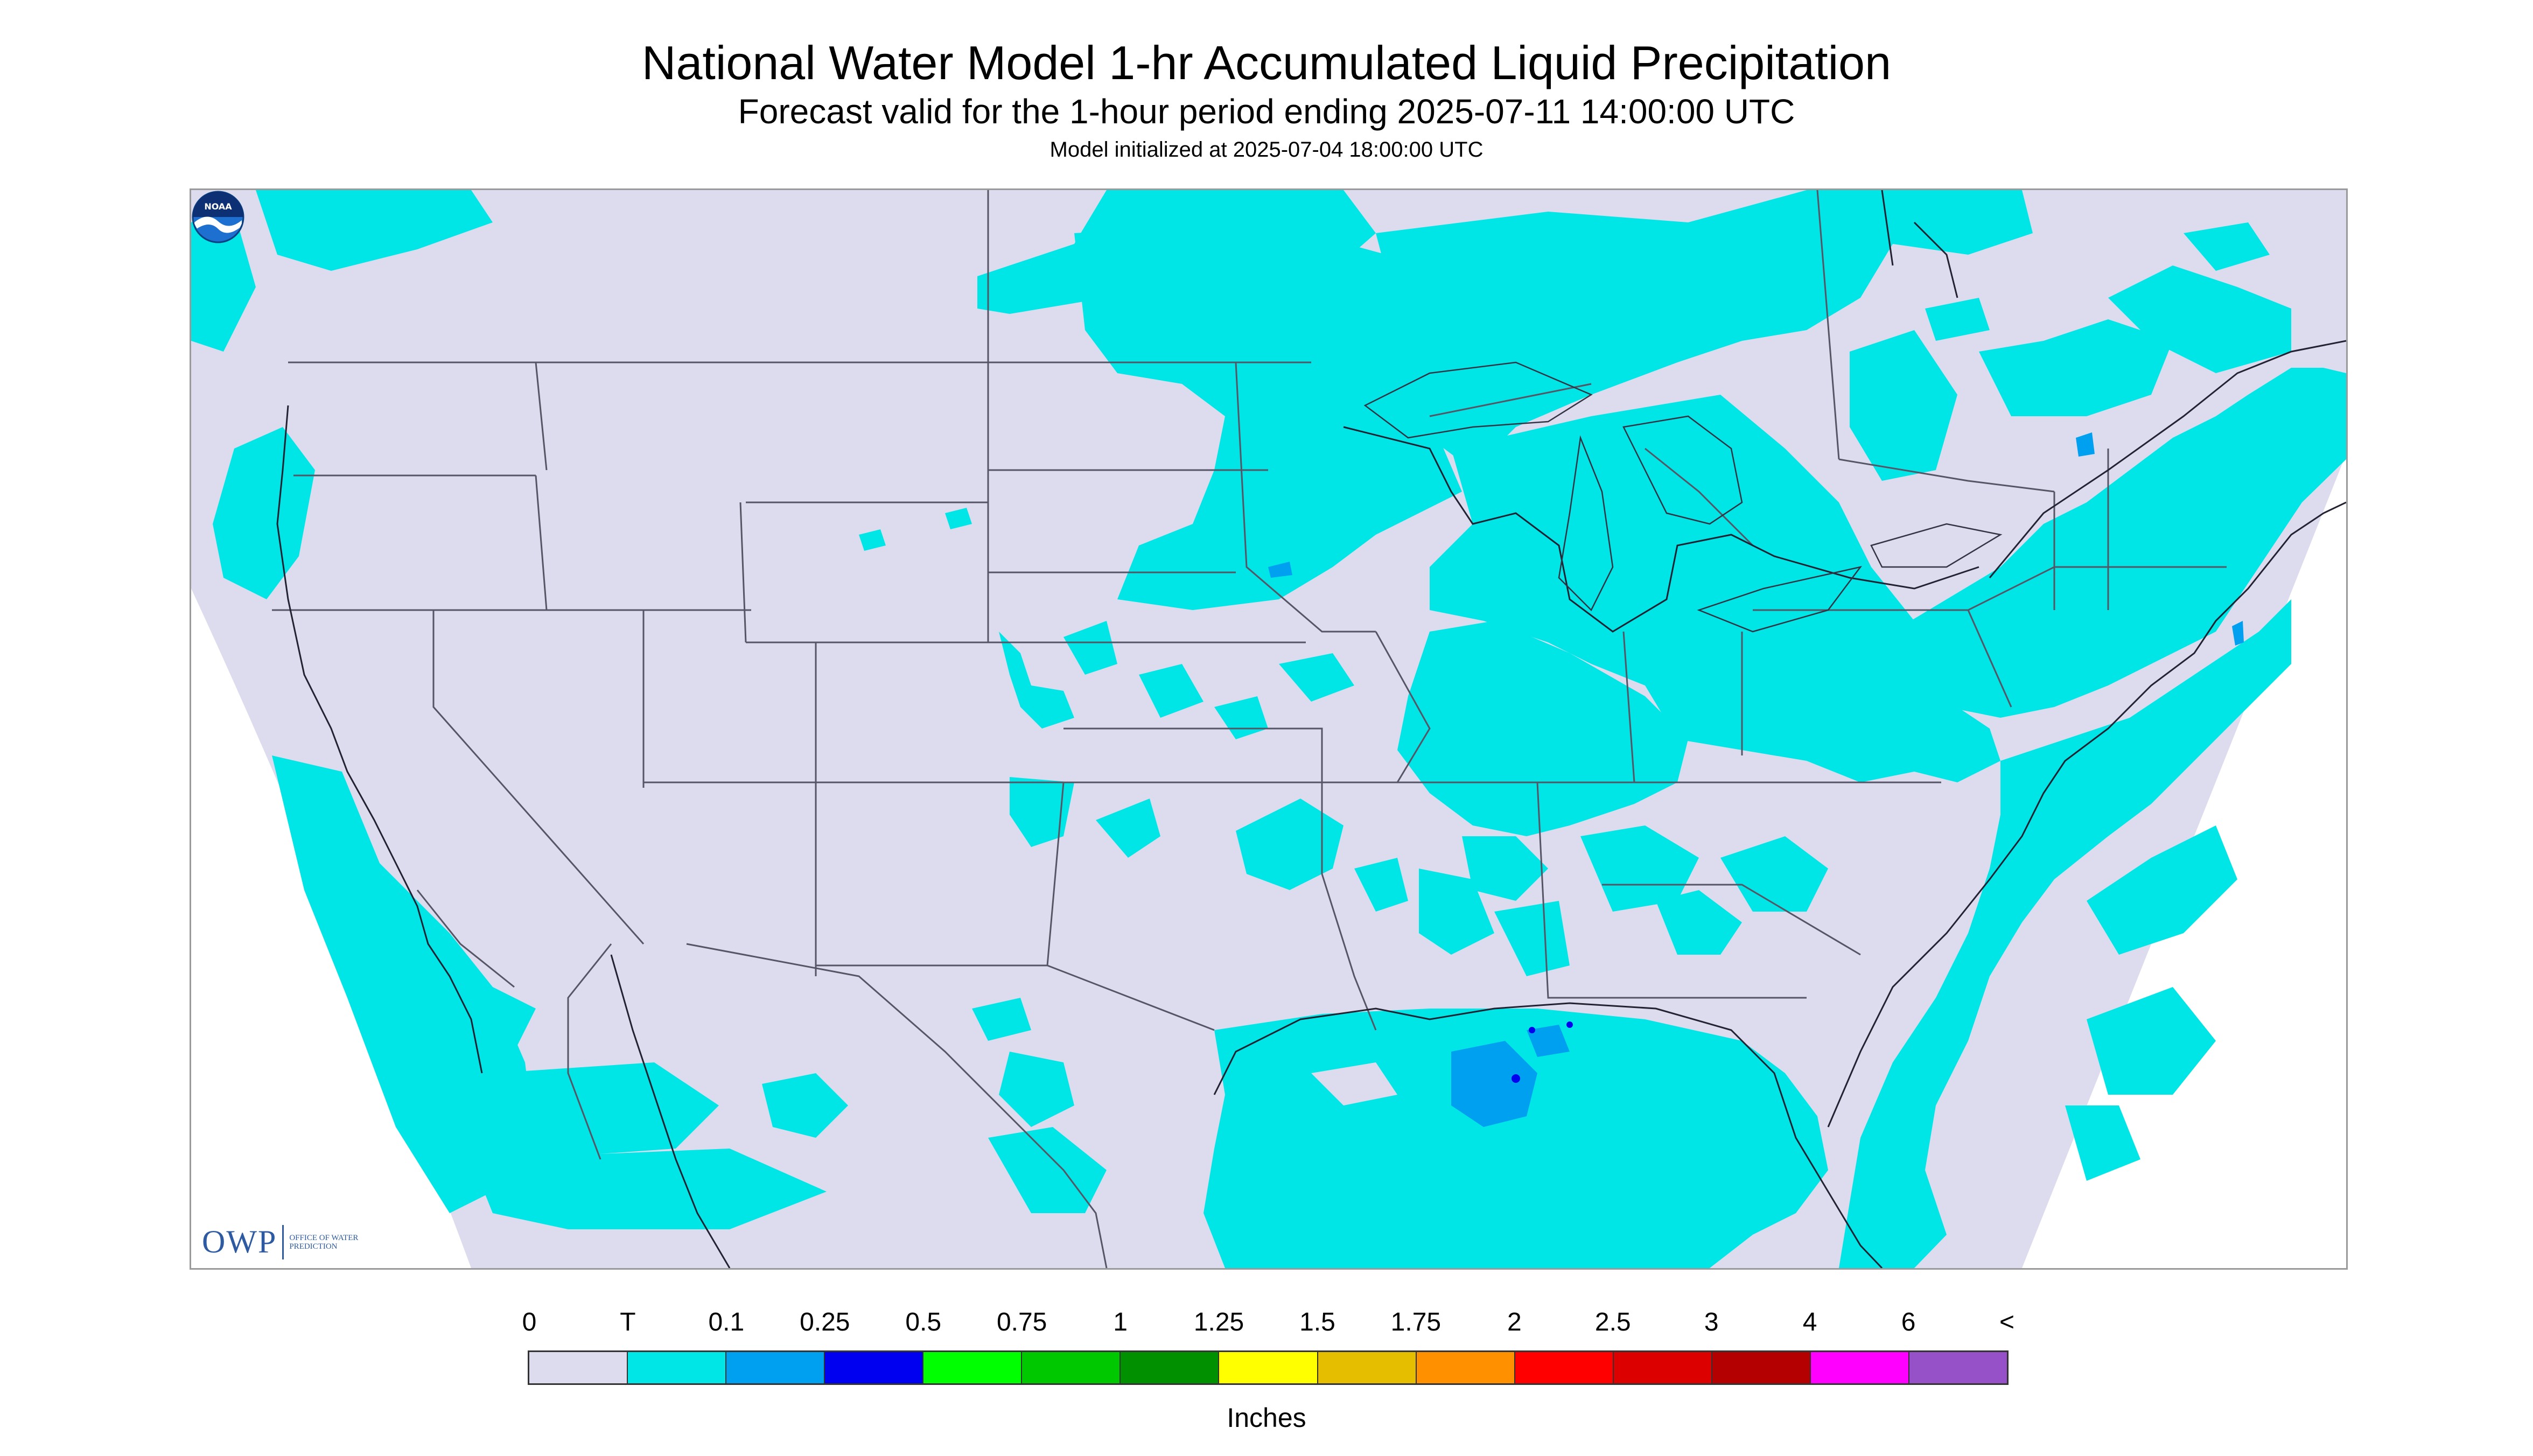  What do you see at coordinates (2184, 861) in the screenshot?
I see `outside-domain-east` at bounding box center [2184, 861].